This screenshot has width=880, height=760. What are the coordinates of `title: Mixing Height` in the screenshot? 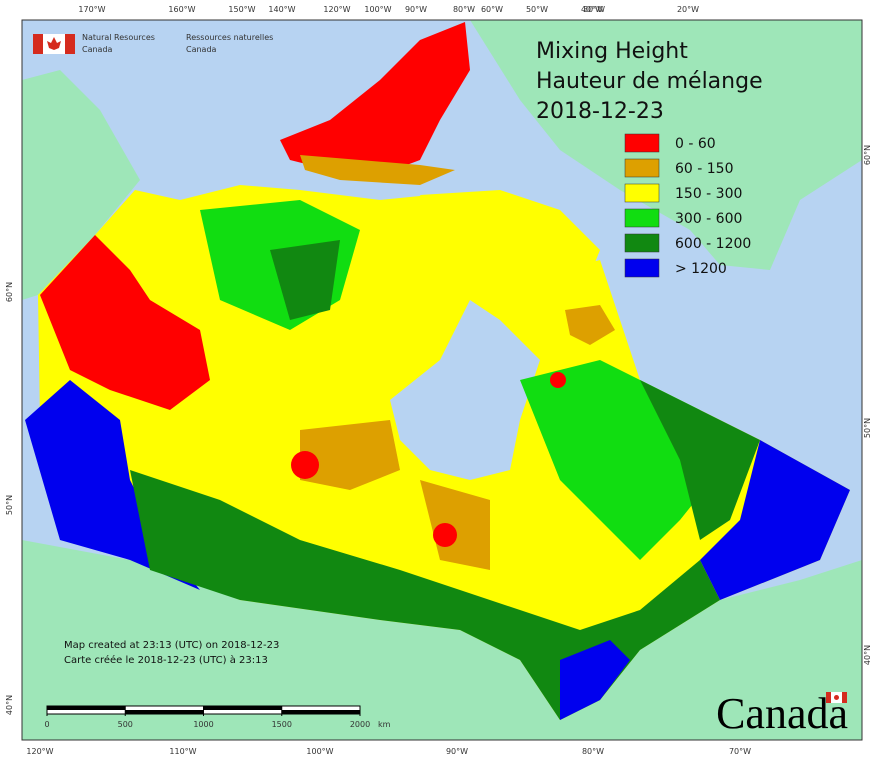 It's located at (612, 51).